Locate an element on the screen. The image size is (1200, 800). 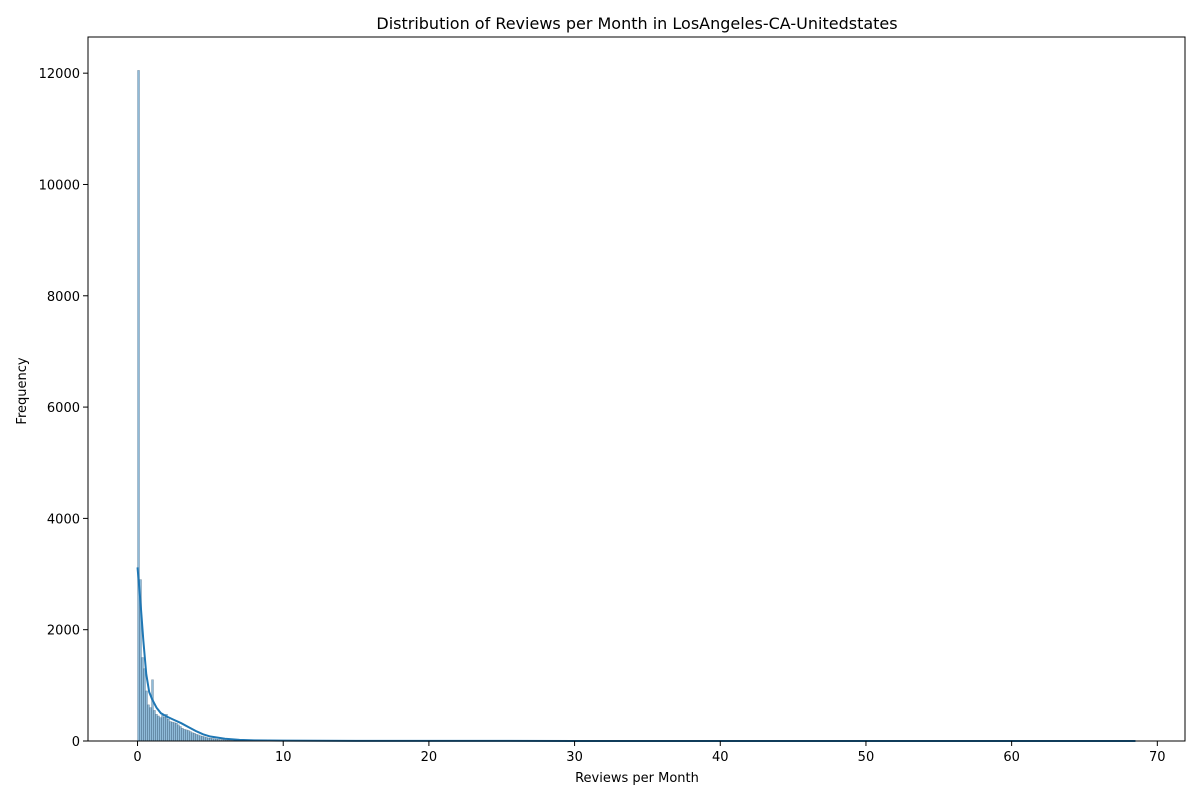
x-tick-label: 40 is located at coordinates (720, 757).